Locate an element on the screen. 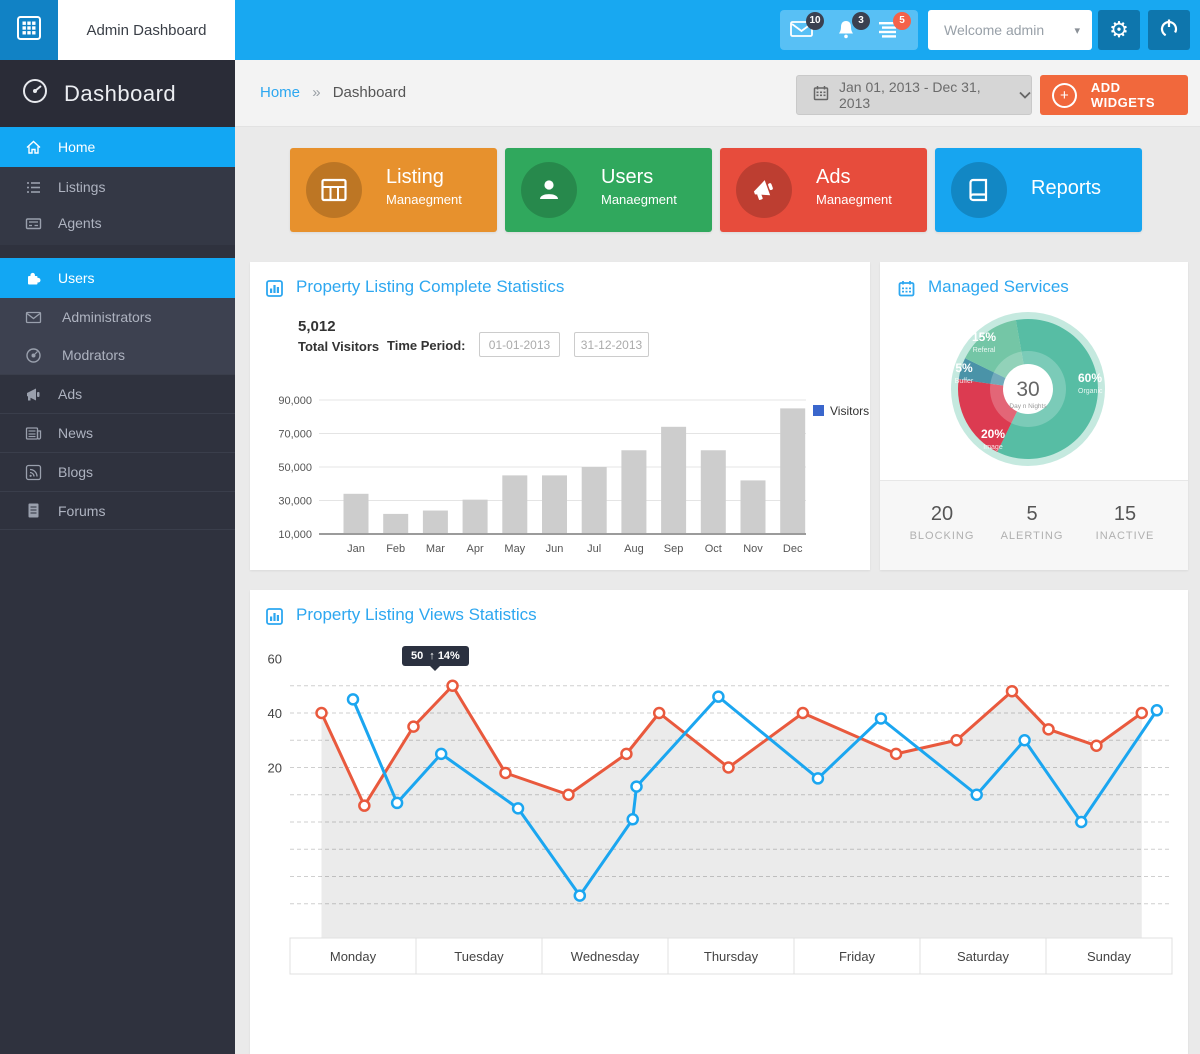  svg-text: Dec is located at coordinates (793, 549).